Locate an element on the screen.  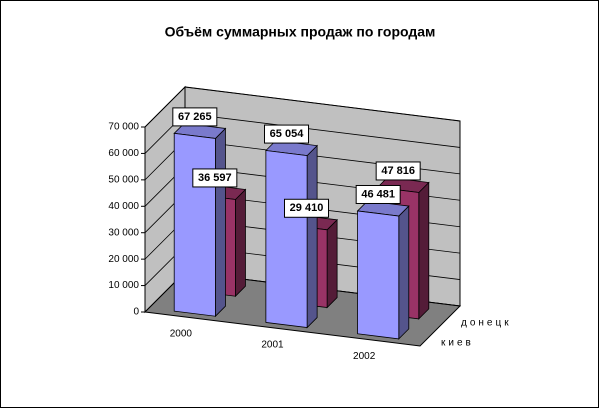
value-label: 47 816 is located at coordinates (398, 171).